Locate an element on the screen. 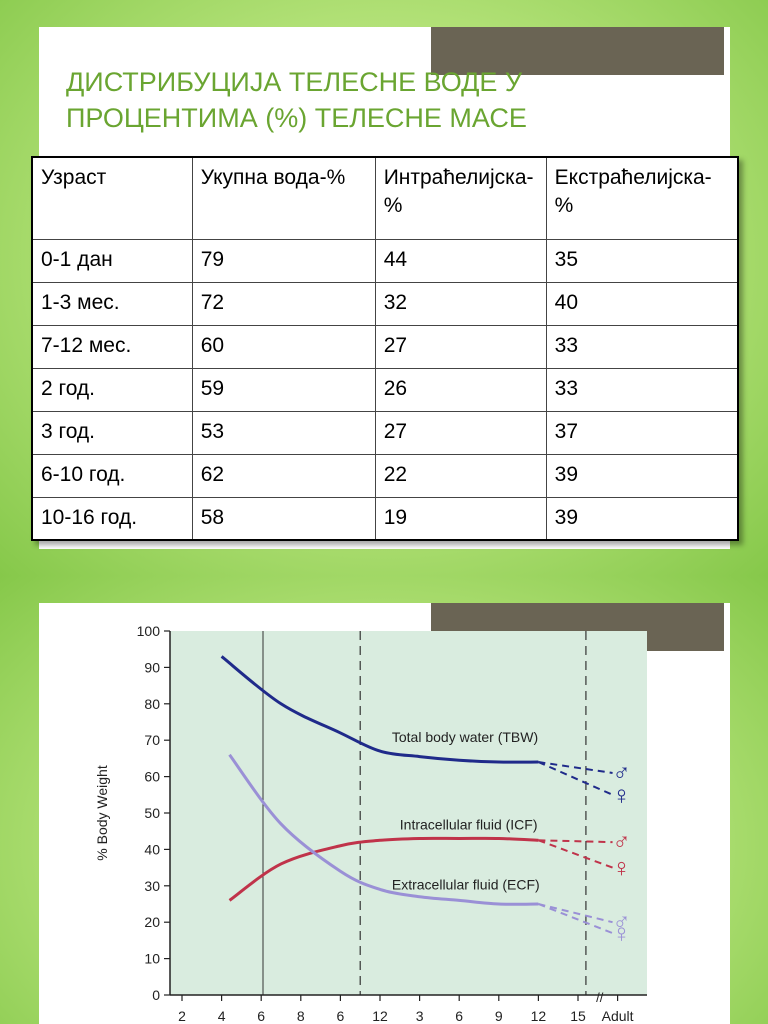 The height and width of the screenshot is (1024, 768). y-tick-label: 100 is located at coordinates (149, 631).